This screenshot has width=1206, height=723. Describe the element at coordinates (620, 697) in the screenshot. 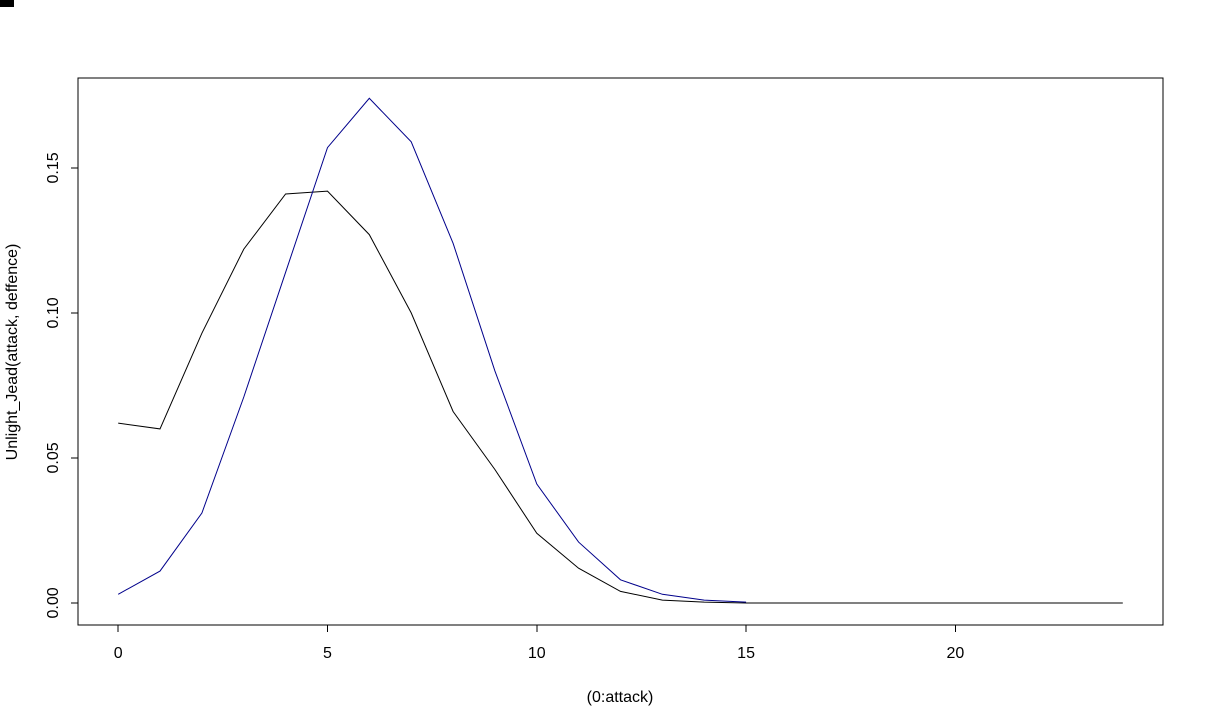

I see `x-axis-title: (0:attack)` at that location.